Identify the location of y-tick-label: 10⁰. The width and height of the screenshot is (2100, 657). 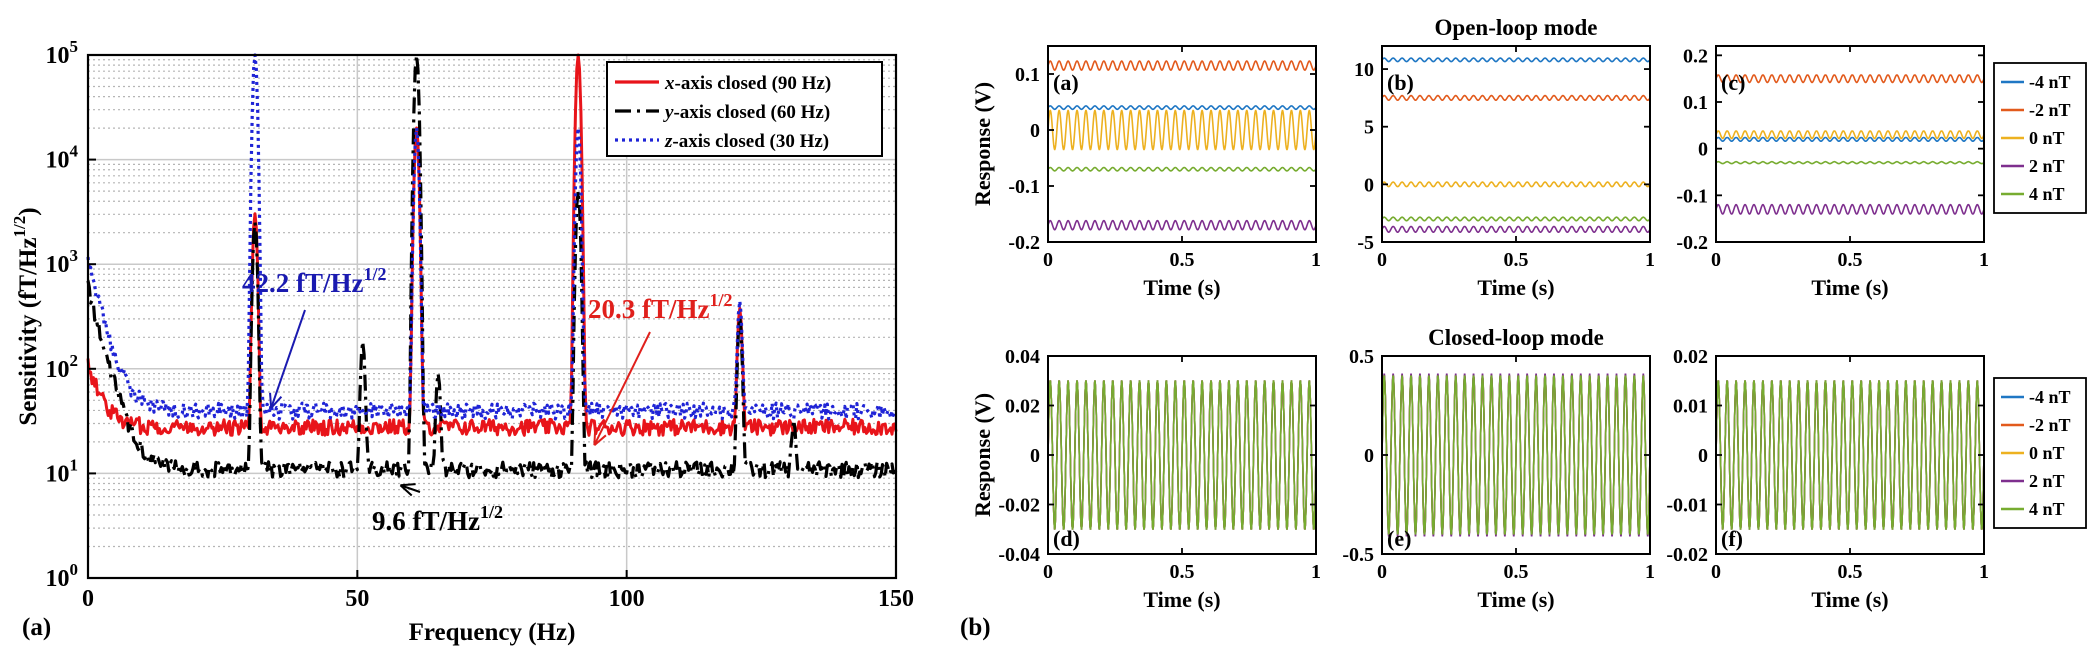
(62, 576).